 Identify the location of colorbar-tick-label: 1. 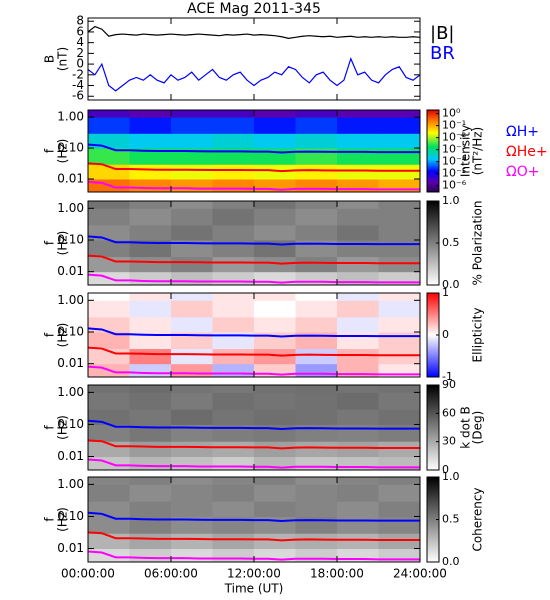
(445, 292).